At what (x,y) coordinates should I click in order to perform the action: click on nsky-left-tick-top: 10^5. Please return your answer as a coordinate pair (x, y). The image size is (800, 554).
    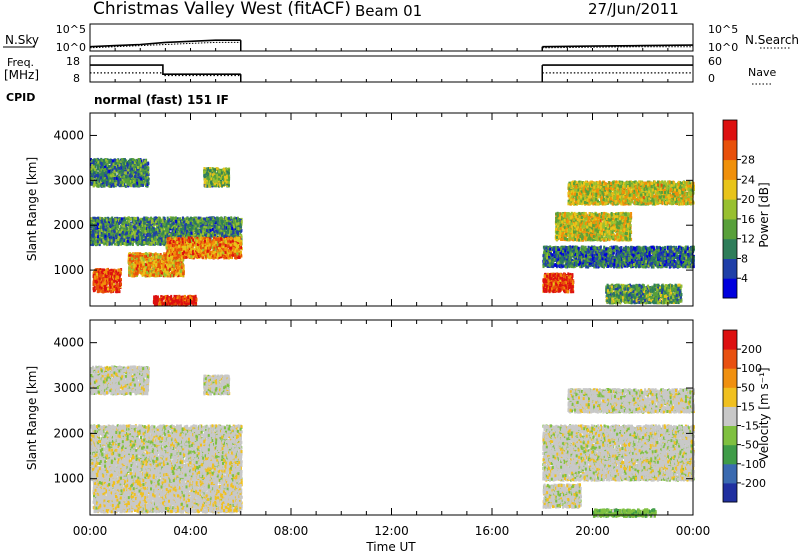
    Looking at the image, I should click on (71, 29).